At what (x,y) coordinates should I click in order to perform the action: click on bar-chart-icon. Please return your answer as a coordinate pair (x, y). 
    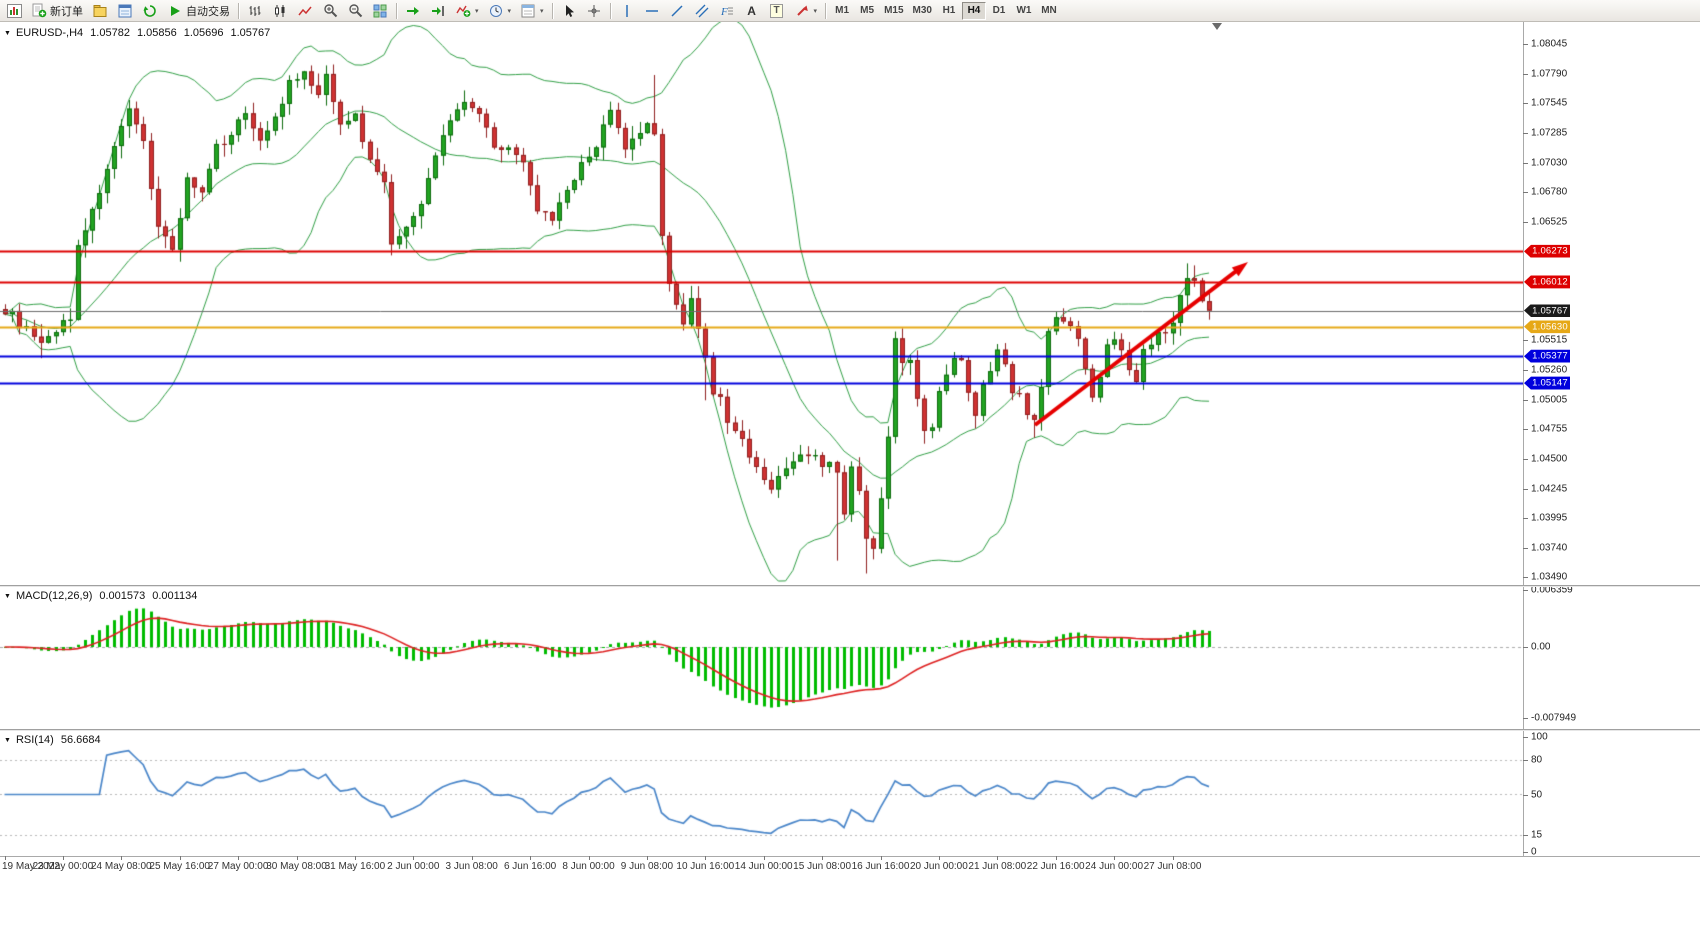
    Looking at the image, I should click on (255, 11).